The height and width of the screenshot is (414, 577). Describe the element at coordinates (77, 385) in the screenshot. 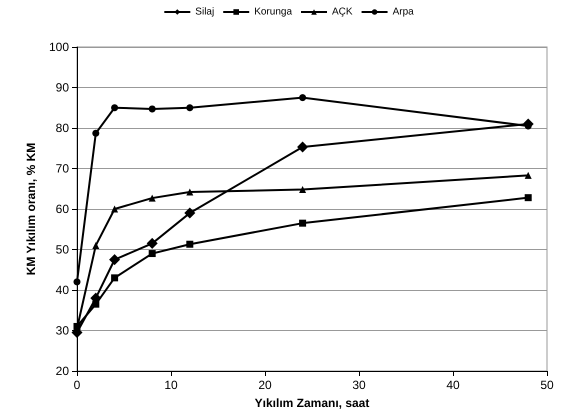

I see `x-tick-label: 0` at that location.